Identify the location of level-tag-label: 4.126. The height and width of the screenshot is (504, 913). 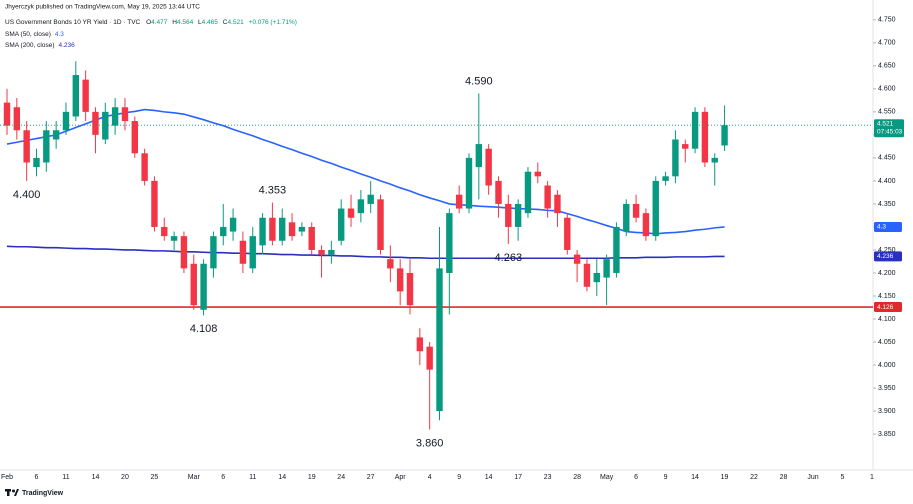
(885, 307).